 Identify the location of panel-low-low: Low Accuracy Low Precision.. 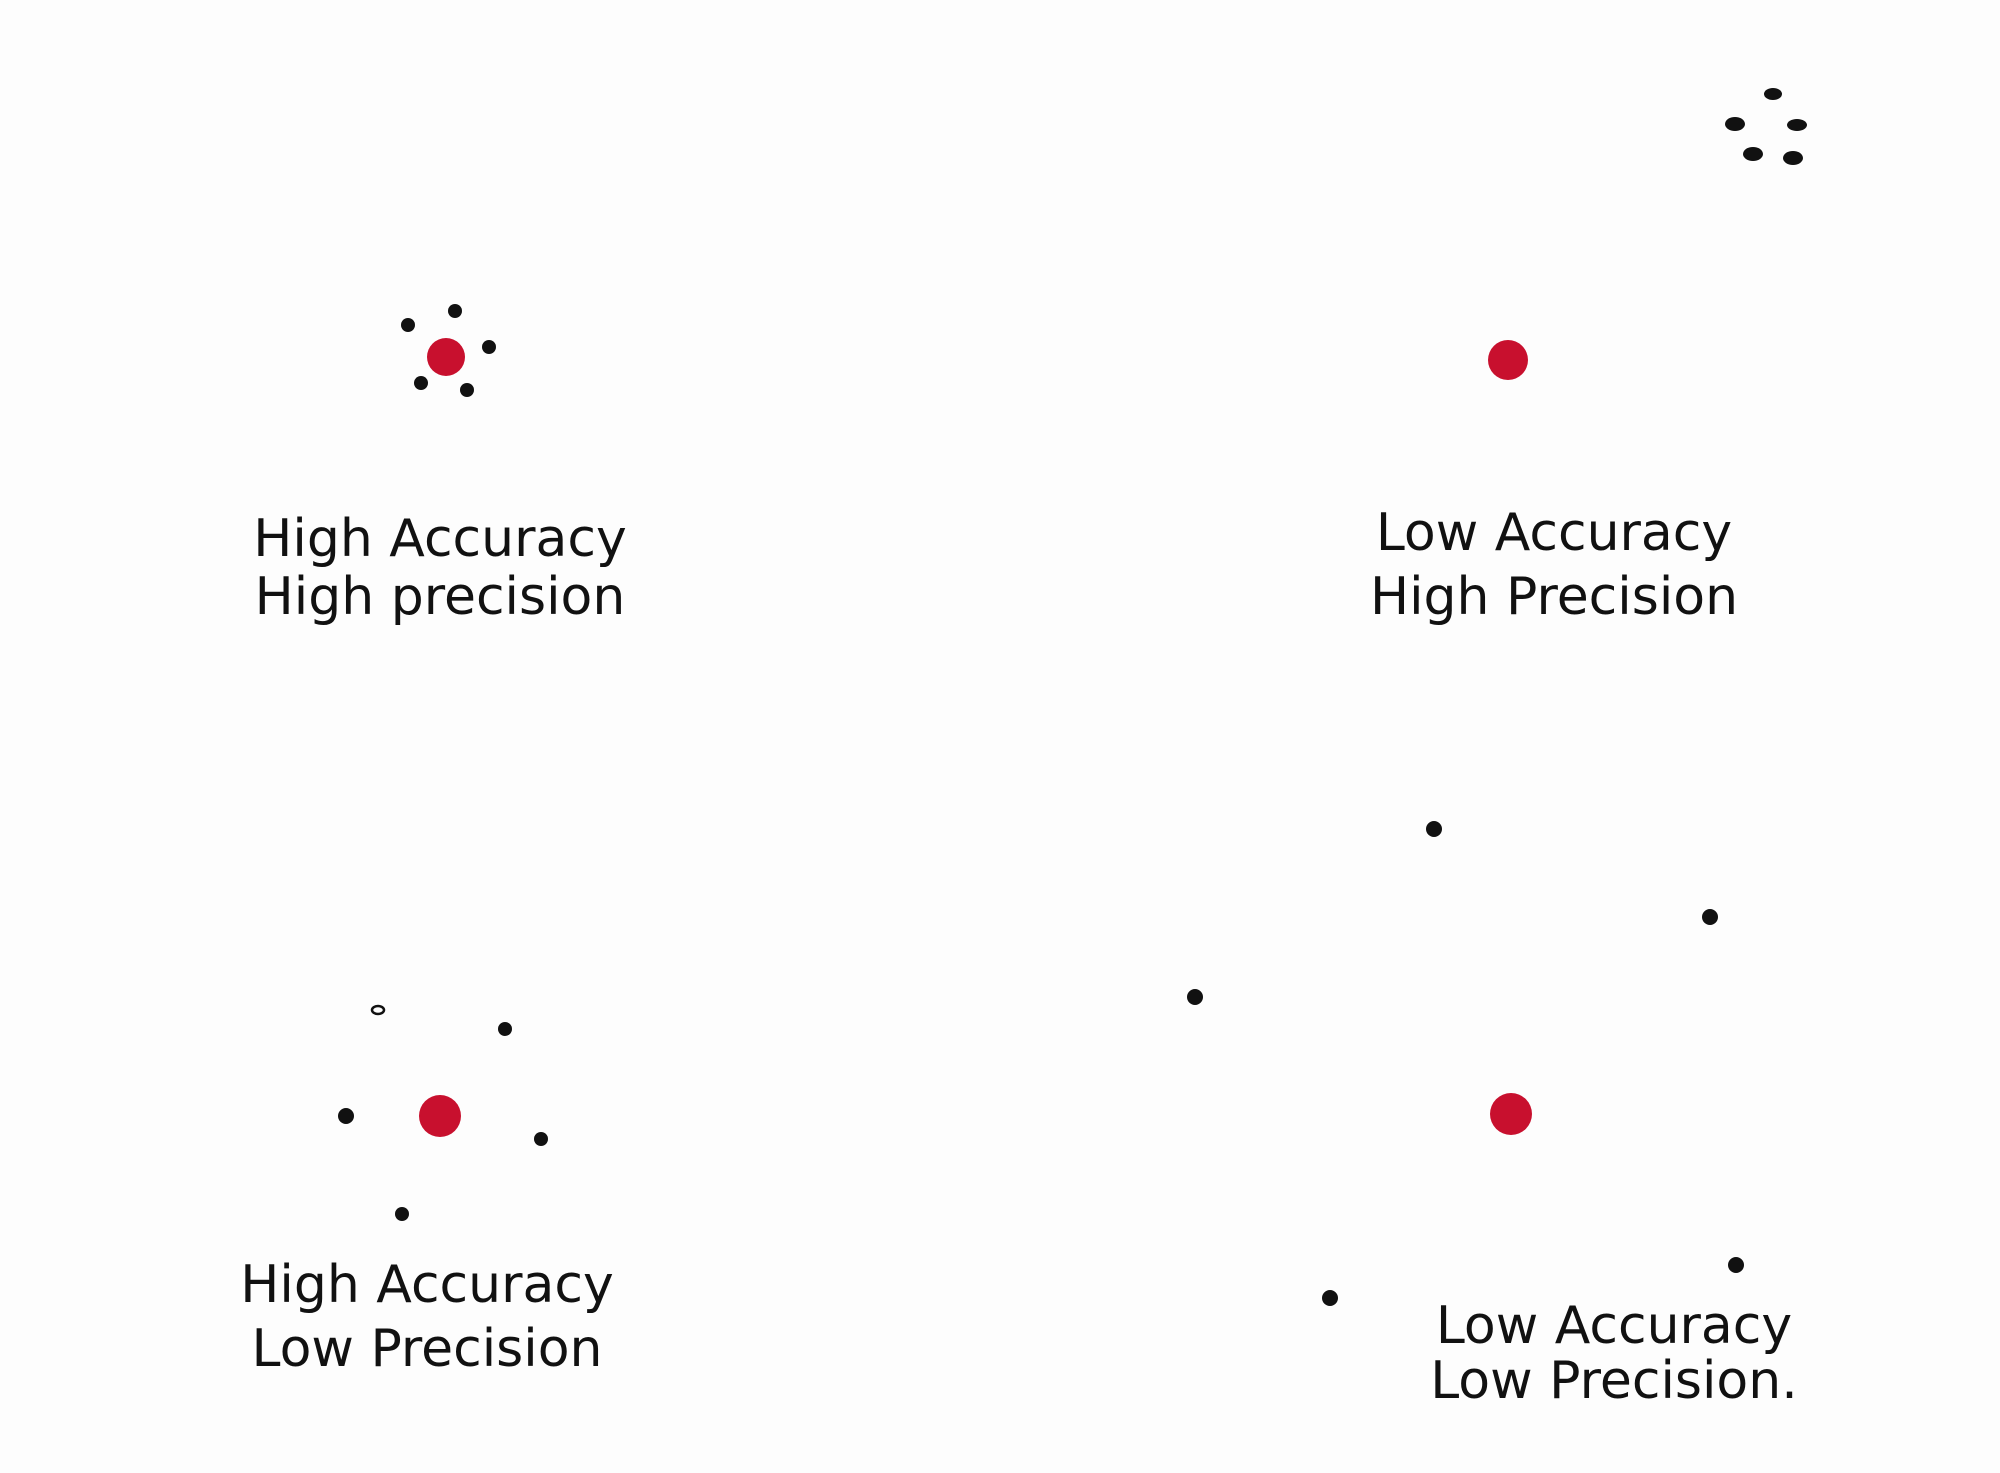
(1492, 1116).